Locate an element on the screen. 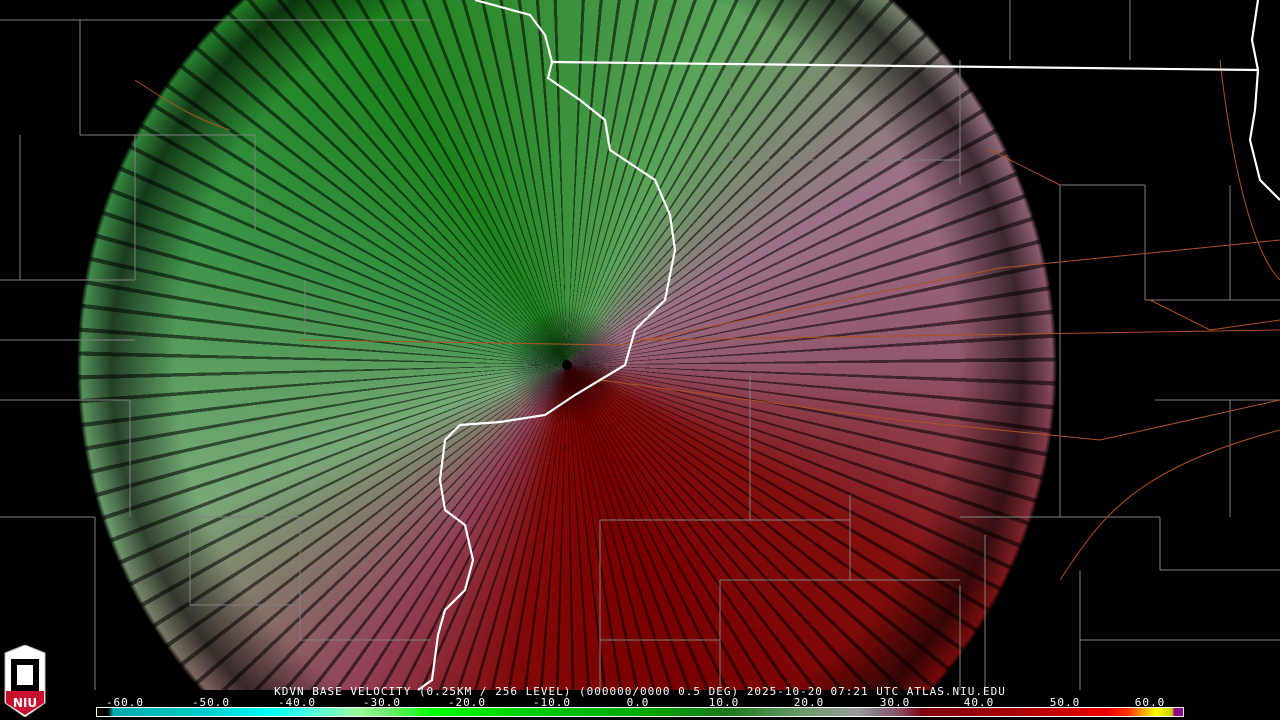 The width and height of the screenshot is (1280, 720). svg-text: NIU is located at coordinates (25, 703).